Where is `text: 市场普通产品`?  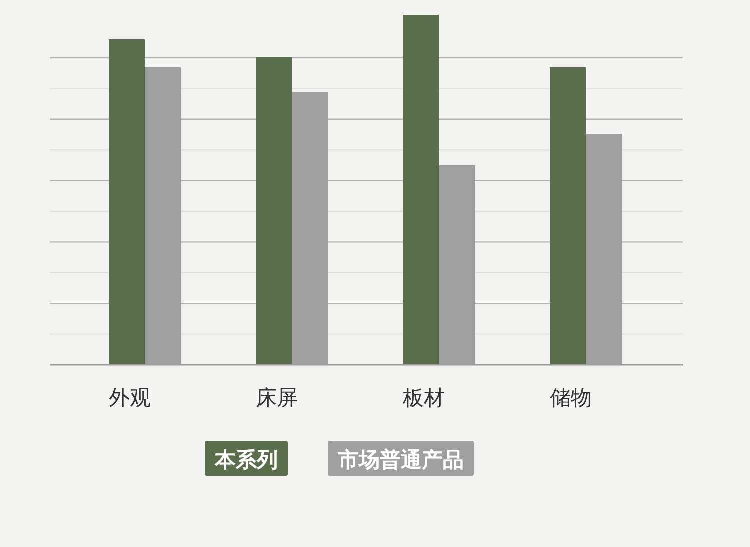
text: 市场普通产品 is located at coordinates (400, 460).